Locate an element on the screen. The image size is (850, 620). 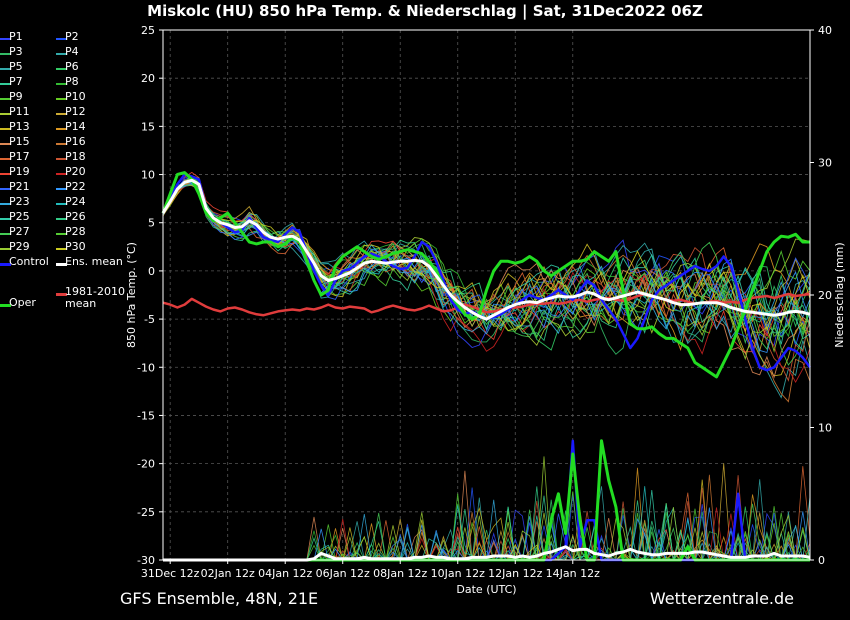
legend-label: P23 is located at coordinates (19, 201).